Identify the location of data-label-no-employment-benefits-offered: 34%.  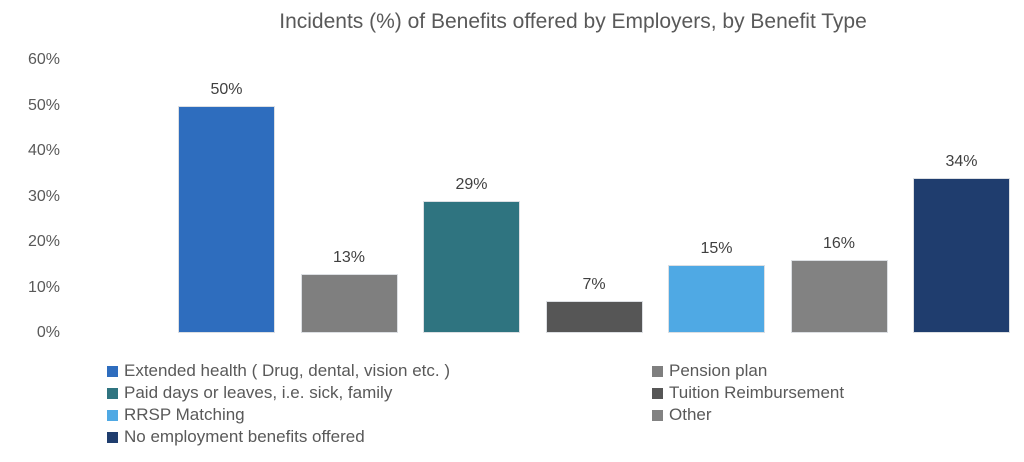
(961, 162).